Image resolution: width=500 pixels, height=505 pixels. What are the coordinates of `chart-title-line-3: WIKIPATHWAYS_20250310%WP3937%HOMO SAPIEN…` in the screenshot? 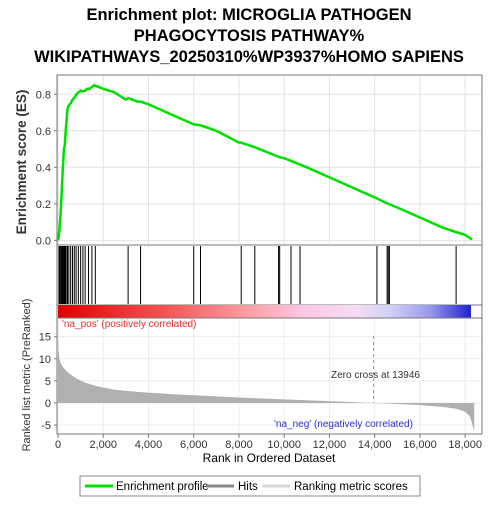 It's located at (249, 57).